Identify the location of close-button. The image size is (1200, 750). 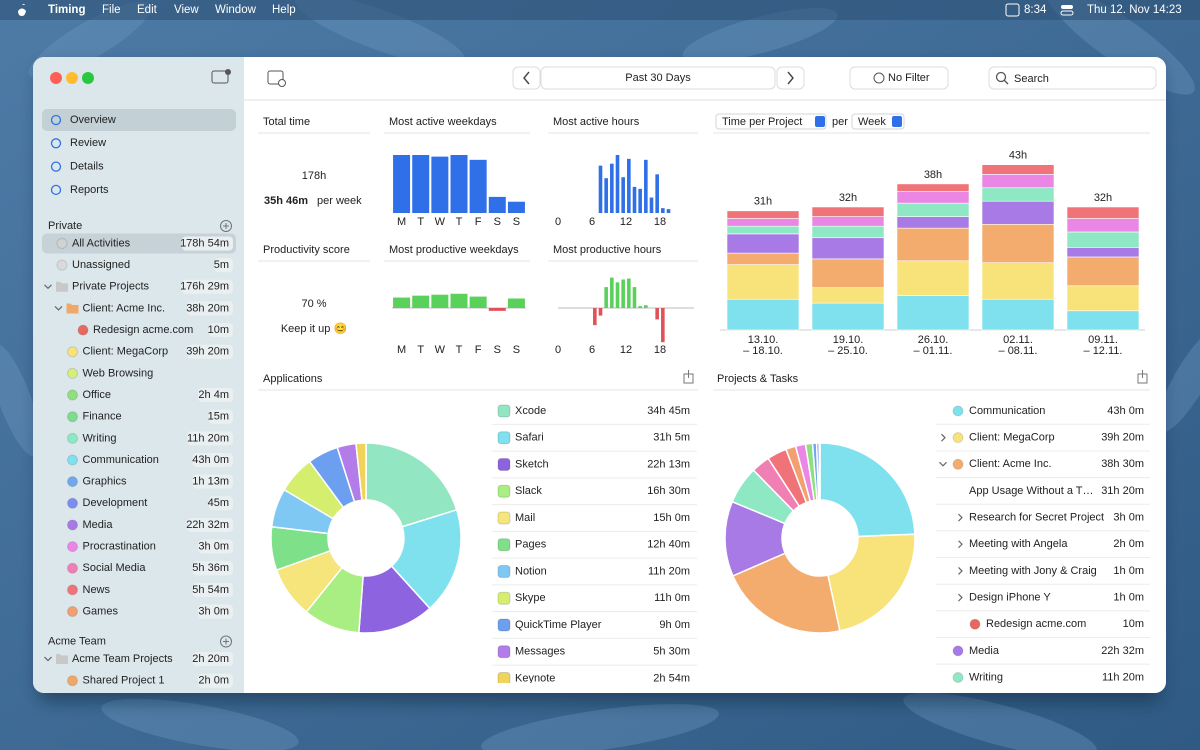
(56, 78).